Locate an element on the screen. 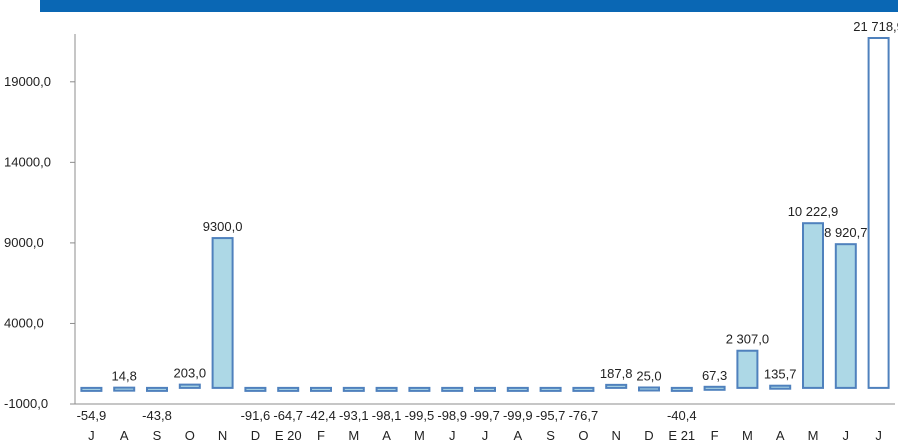 This screenshot has width=898, height=445. data-label: -93,1 is located at coordinates (354, 415).